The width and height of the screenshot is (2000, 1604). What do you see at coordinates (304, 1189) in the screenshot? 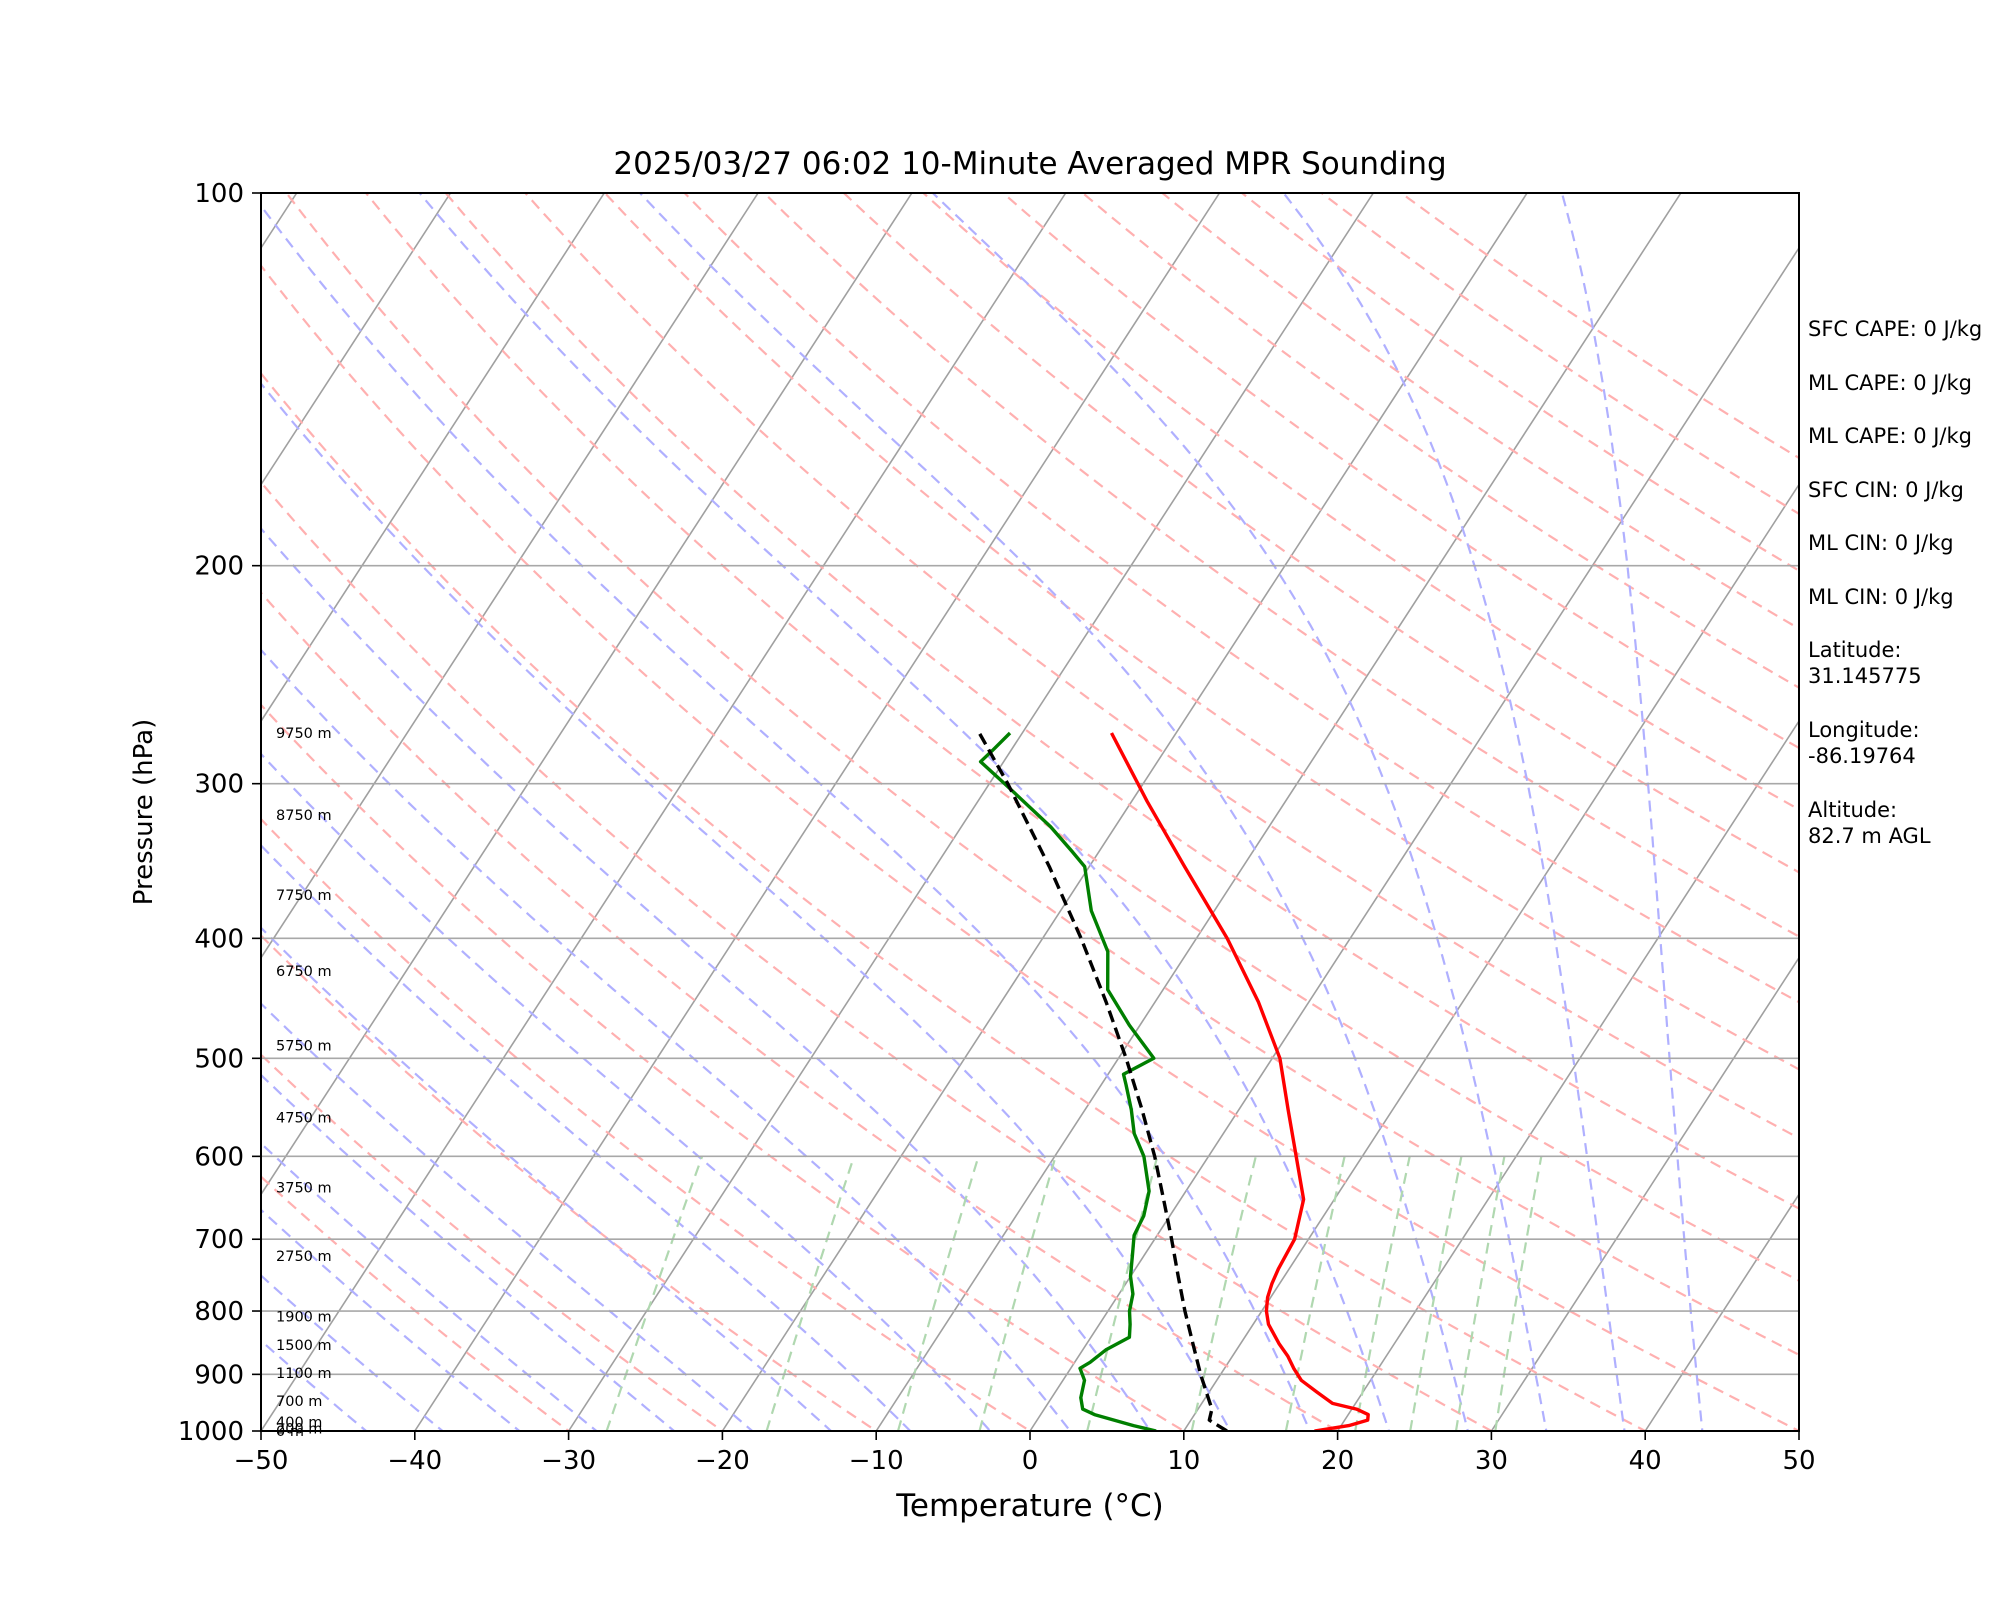
I see `height-label: 3750 m` at bounding box center [304, 1189].